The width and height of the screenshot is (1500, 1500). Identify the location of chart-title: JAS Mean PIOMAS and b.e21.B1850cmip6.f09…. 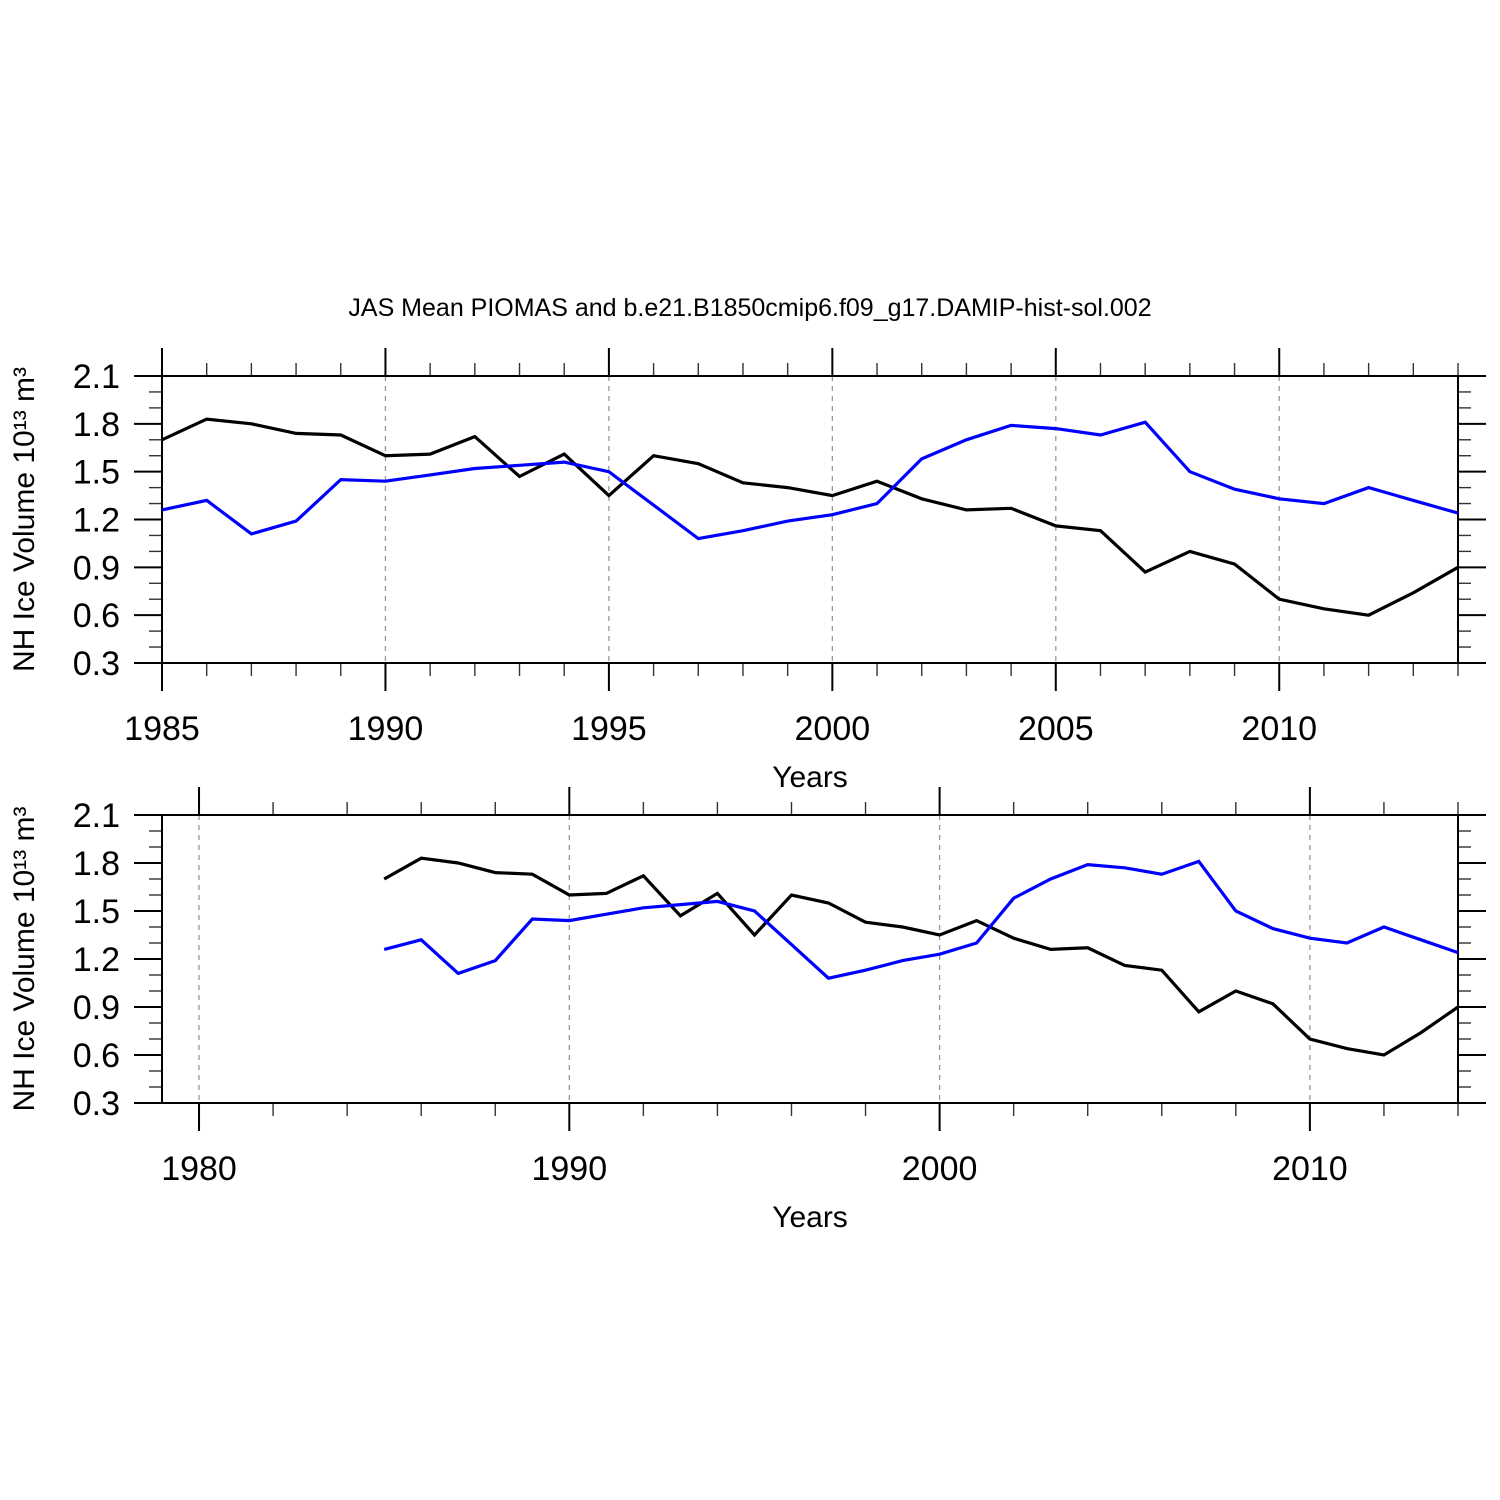
(749, 308).